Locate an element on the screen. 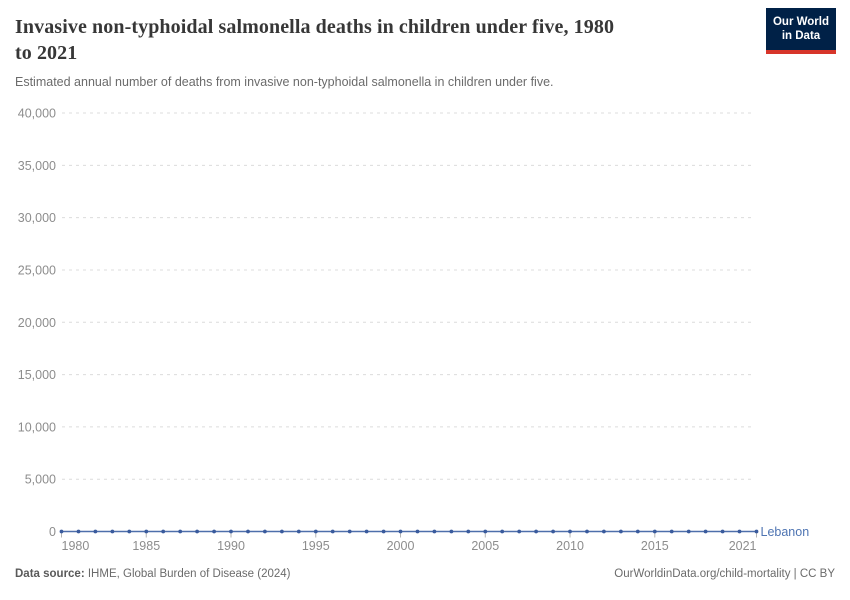 The image size is (850, 600). y-axis-tick-label: 5,000 is located at coordinates (40, 480).